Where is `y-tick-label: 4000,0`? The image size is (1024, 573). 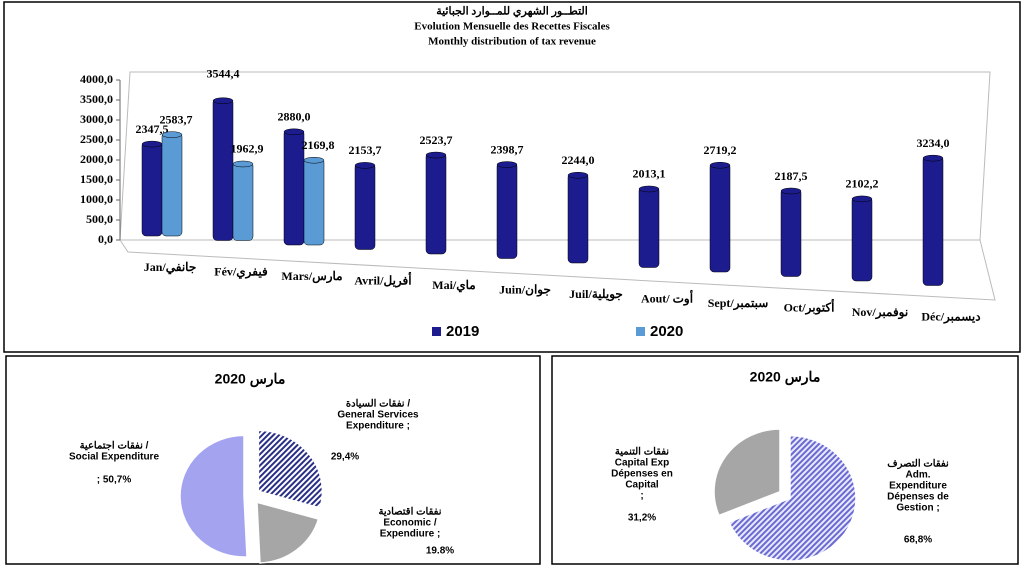 y-tick-label: 4000,0 is located at coordinates (96, 79).